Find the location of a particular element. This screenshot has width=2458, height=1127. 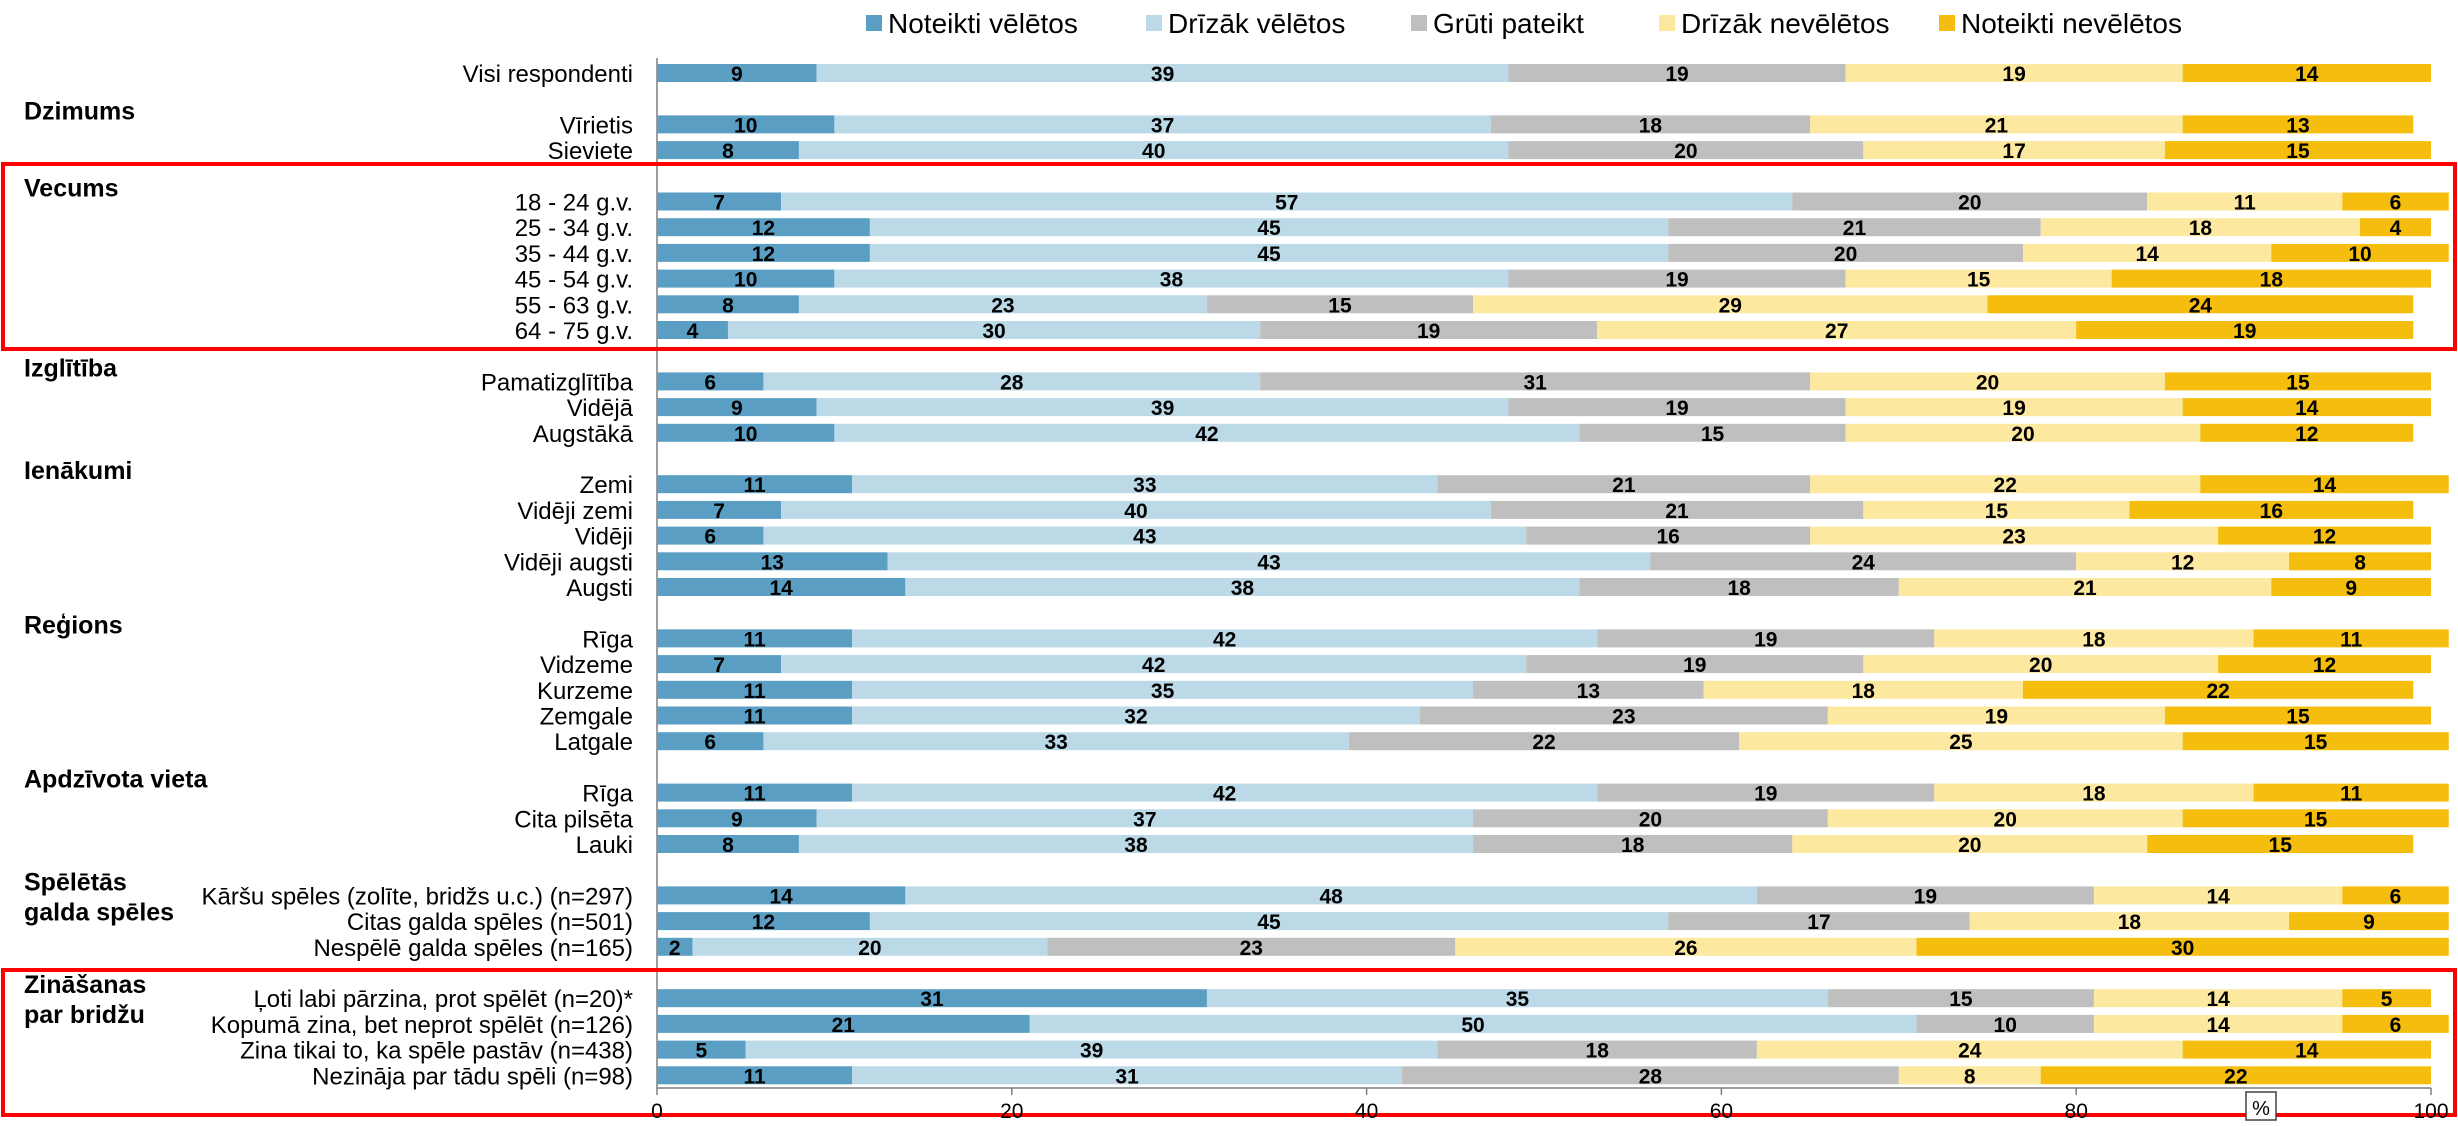

data-label: 42 is located at coordinates (1206, 434).